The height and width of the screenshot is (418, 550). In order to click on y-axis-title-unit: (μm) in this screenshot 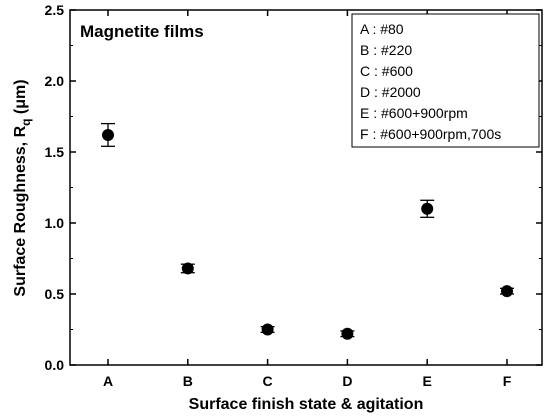, I will do `click(20, 98)`.